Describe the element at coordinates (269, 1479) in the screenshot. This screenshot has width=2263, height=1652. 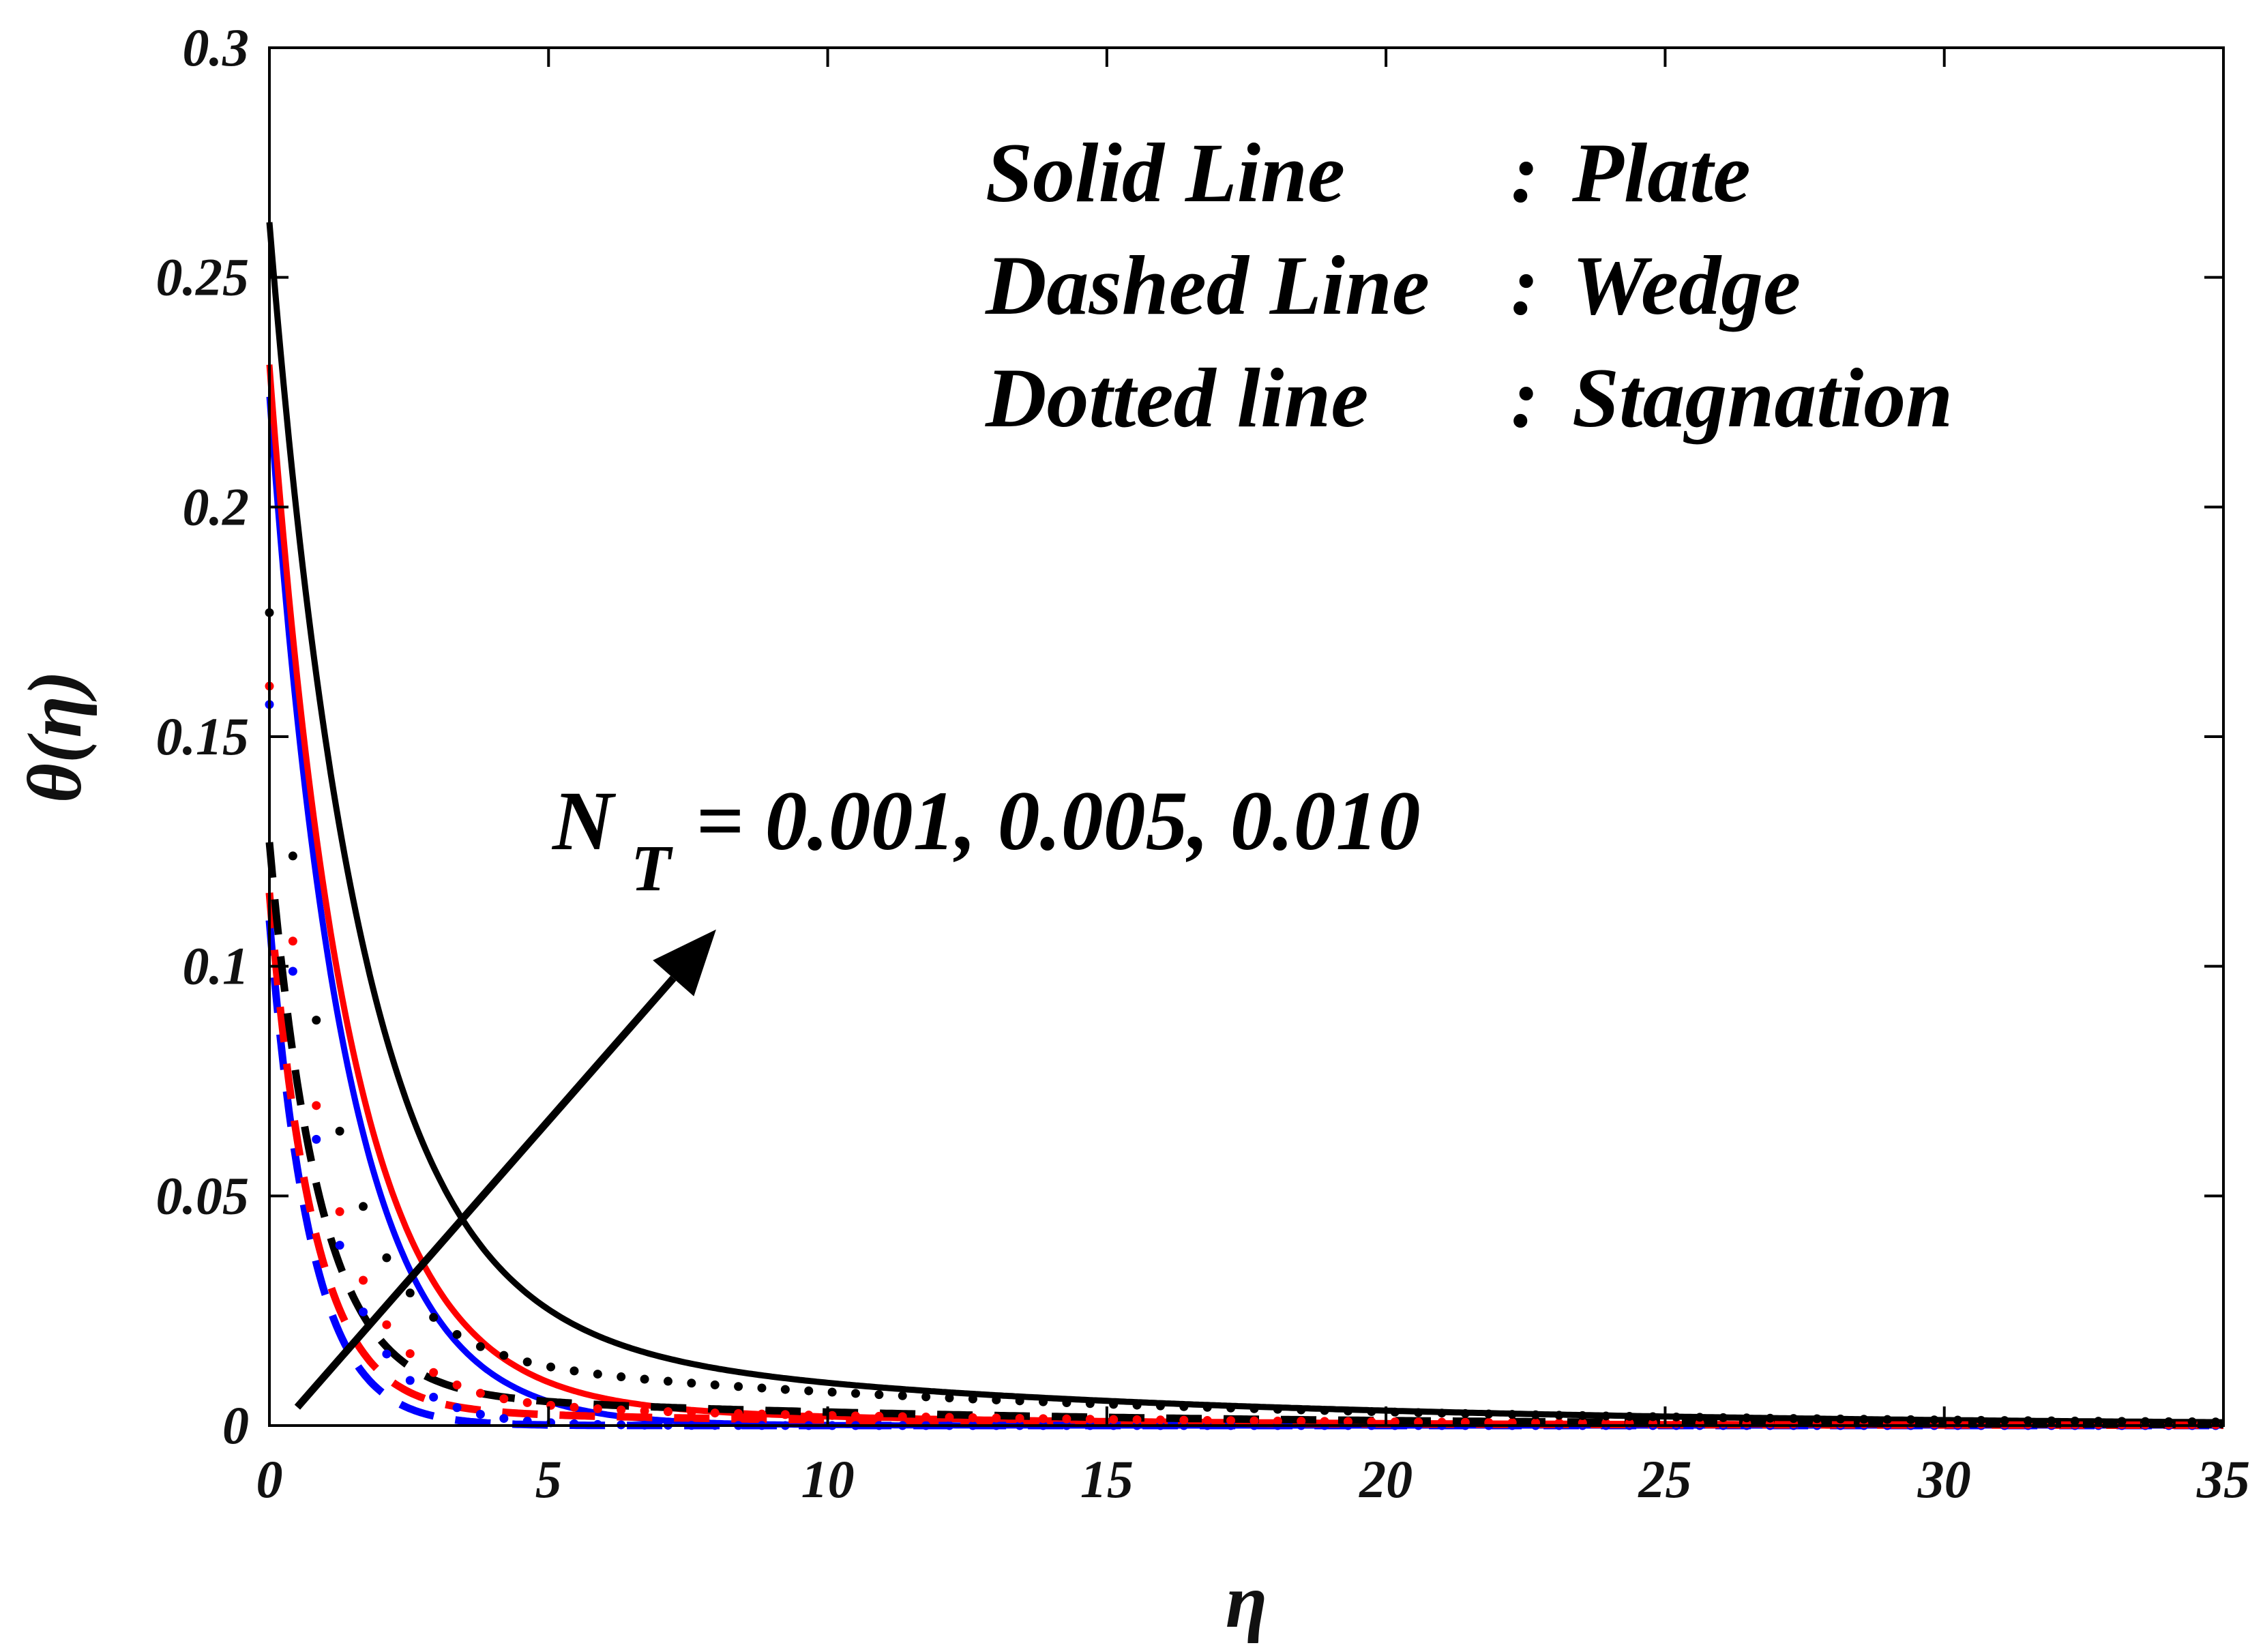
I see `x-tick-label: 0` at that location.